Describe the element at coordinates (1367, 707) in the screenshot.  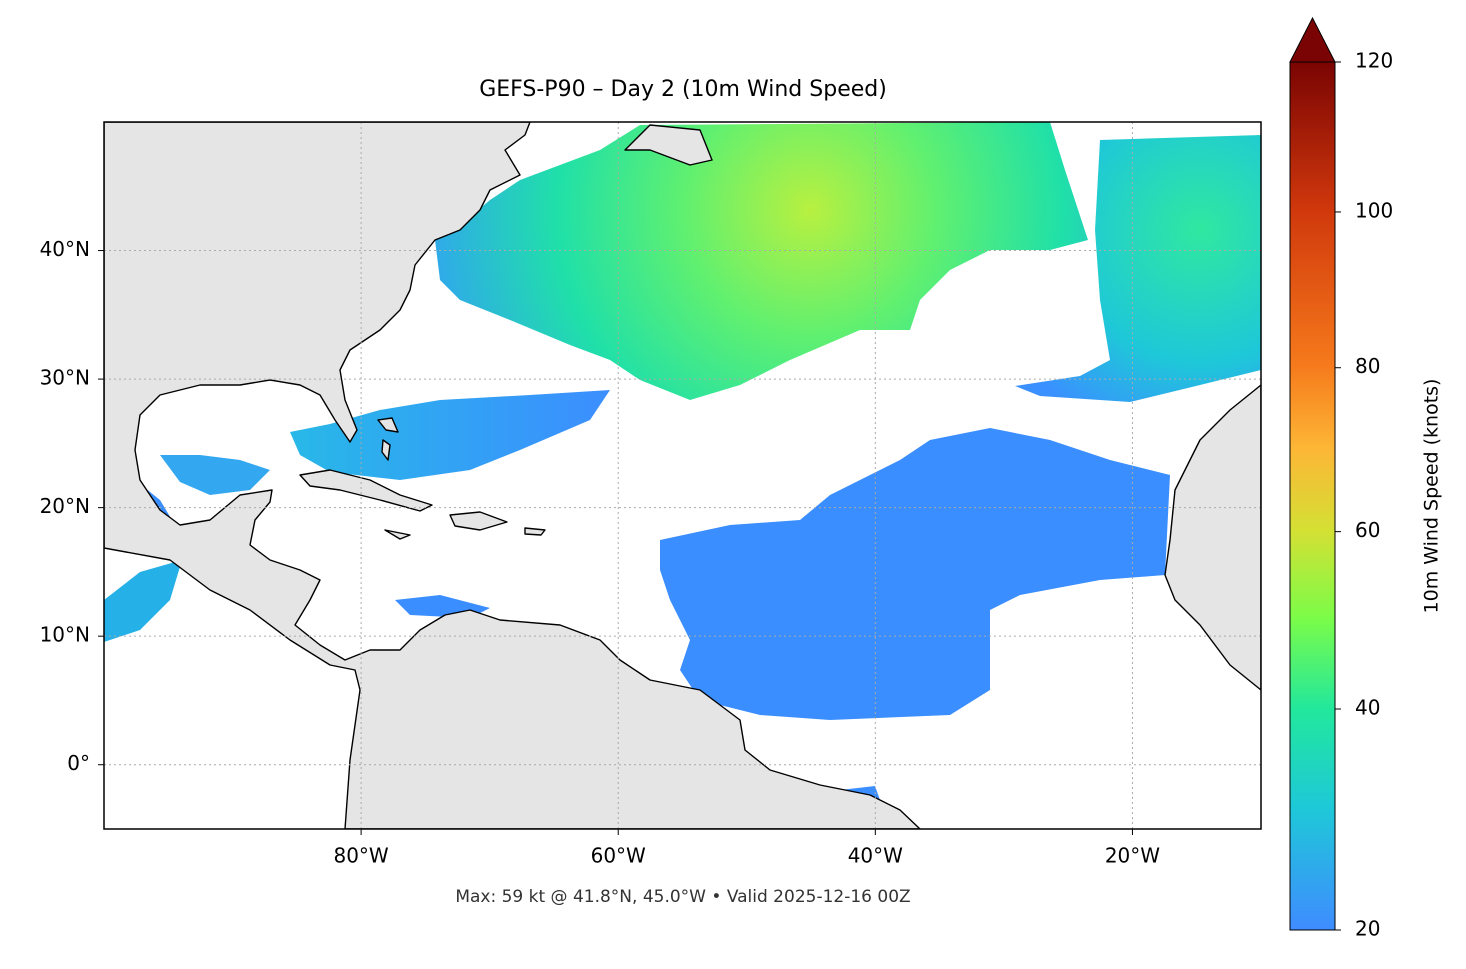
I see `colorbar-tick-label: 40` at that location.